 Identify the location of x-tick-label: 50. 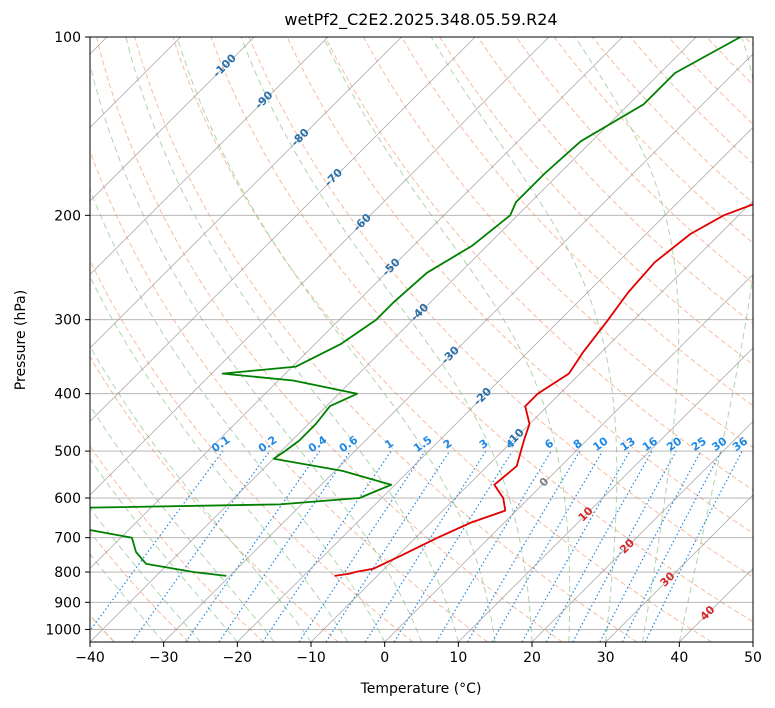
(753, 658).